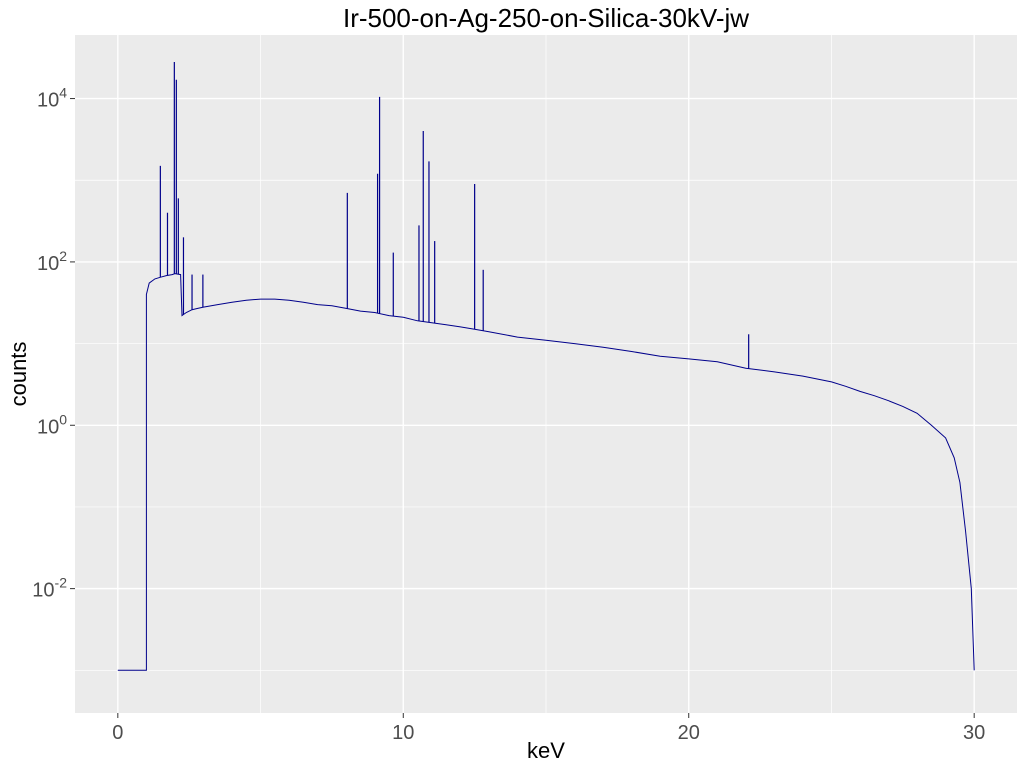 The image size is (1024, 768). What do you see at coordinates (49, 588) in the screenshot?
I see `y-tick-label: 10⁻²` at bounding box center [49, 588].